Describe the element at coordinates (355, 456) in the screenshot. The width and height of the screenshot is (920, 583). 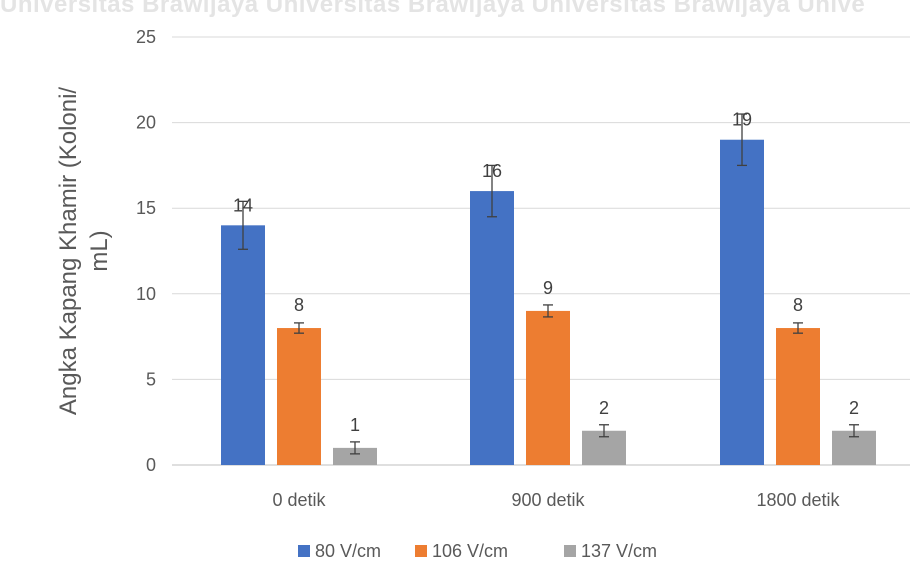
I see `bar-137-v-cm` at that location.